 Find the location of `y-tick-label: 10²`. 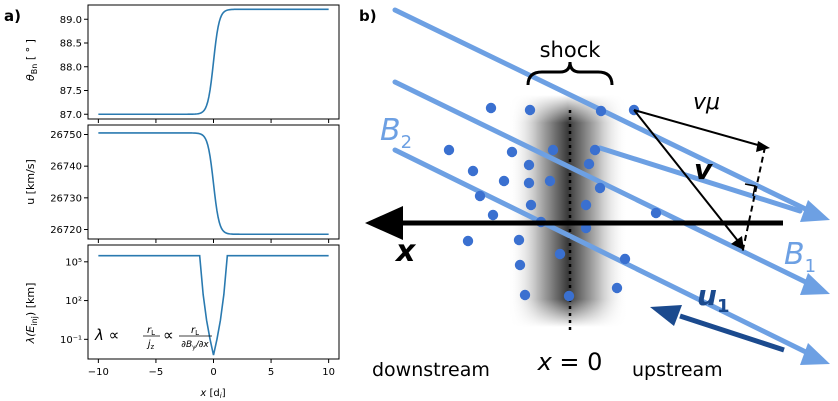

y-tick-label: 10² is located at coordinates (73, 301).